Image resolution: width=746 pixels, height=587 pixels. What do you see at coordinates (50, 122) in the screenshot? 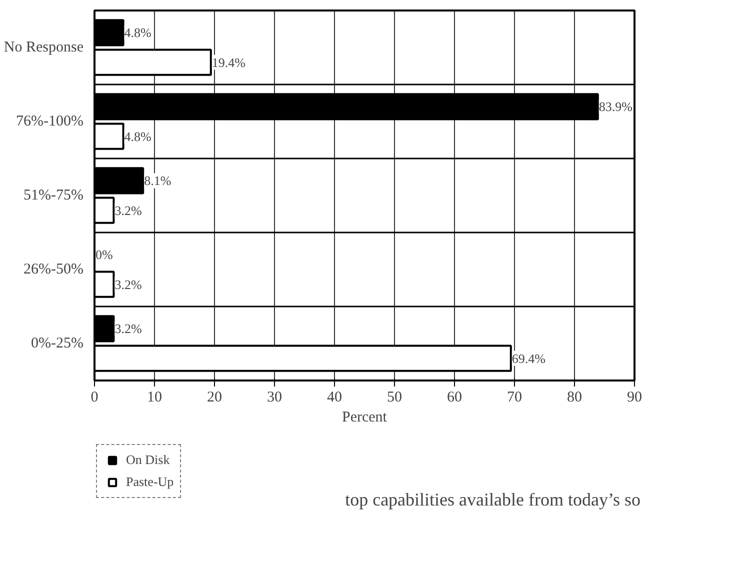
I see `y-tick-label: 76%-100%` at bounding box center [50, 122].